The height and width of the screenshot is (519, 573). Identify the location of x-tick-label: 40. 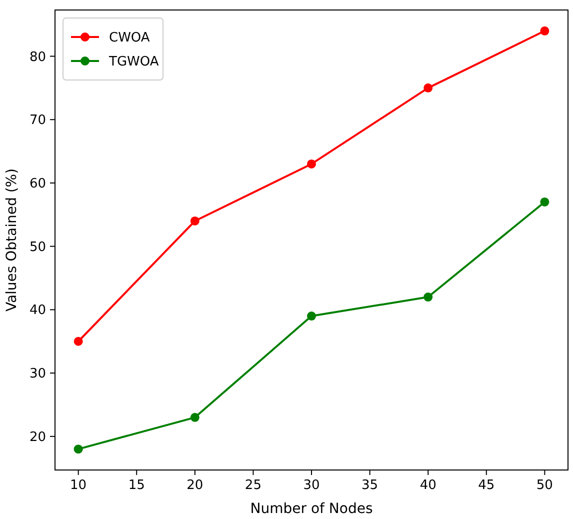
(428, 485).